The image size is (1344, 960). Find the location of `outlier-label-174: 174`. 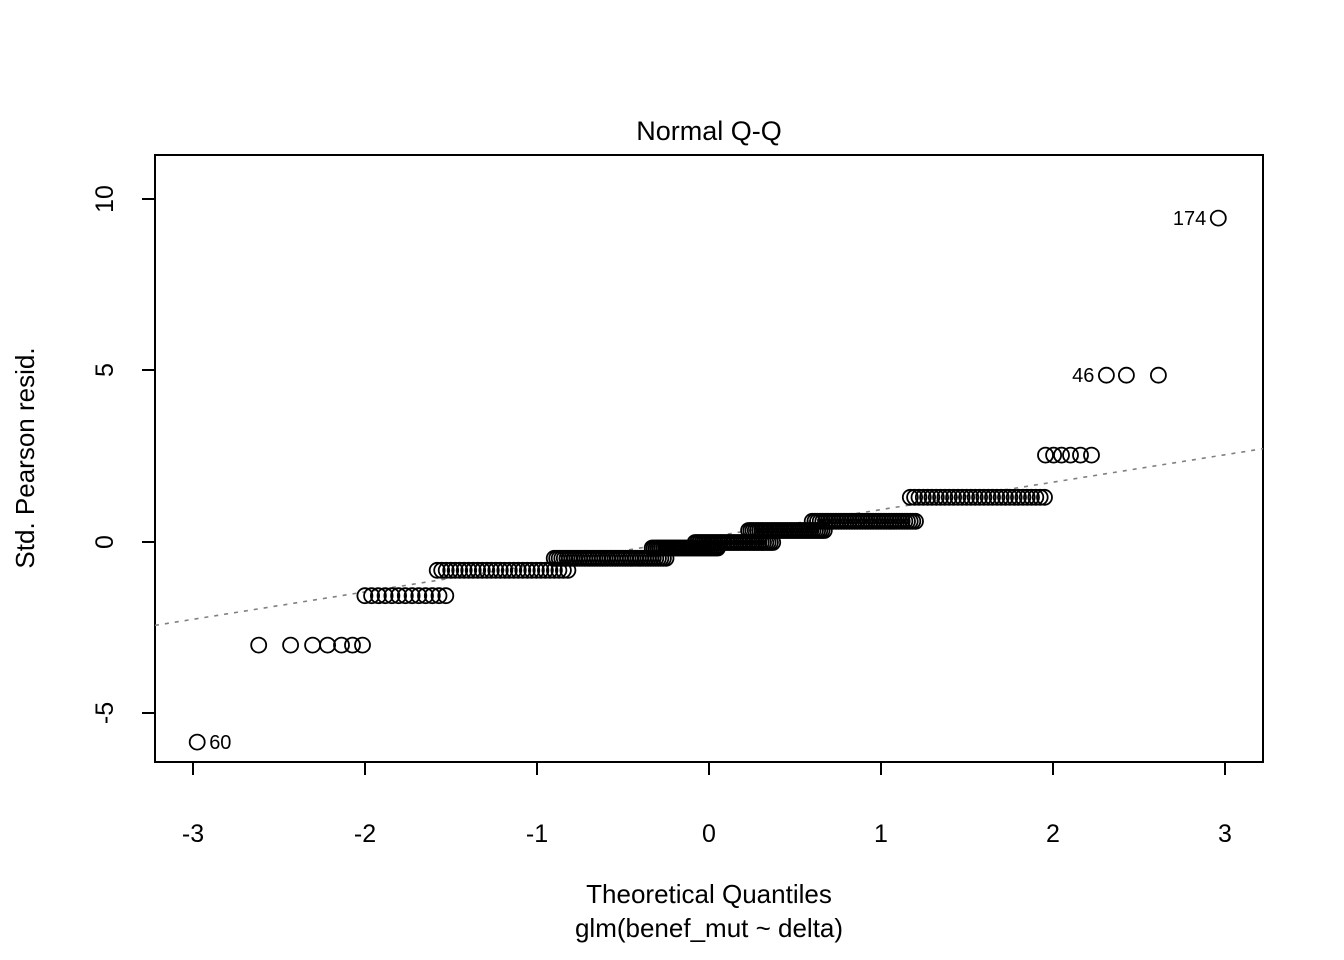

outlier-label-174: 174 is located at coordinates (1189, 219).